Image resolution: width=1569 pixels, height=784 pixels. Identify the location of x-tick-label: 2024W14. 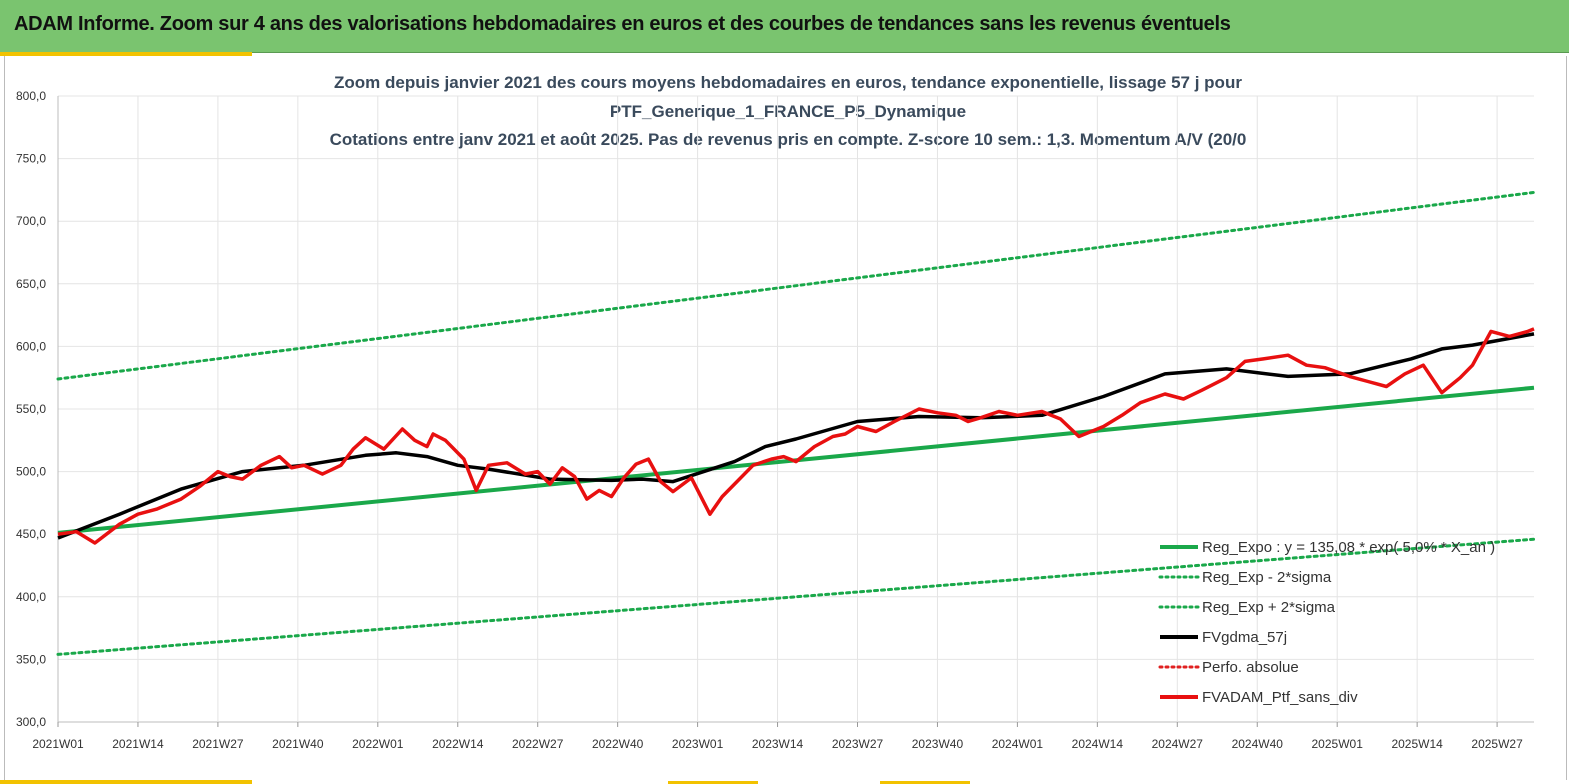
(1098, 744).